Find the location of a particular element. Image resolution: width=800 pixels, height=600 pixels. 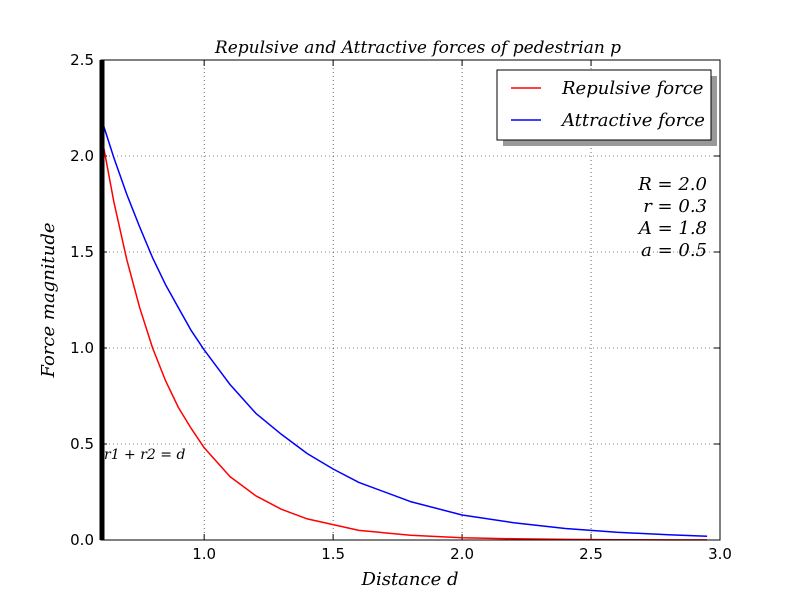

x-tick-label: 1.5 is located at coordinates (333, 554).